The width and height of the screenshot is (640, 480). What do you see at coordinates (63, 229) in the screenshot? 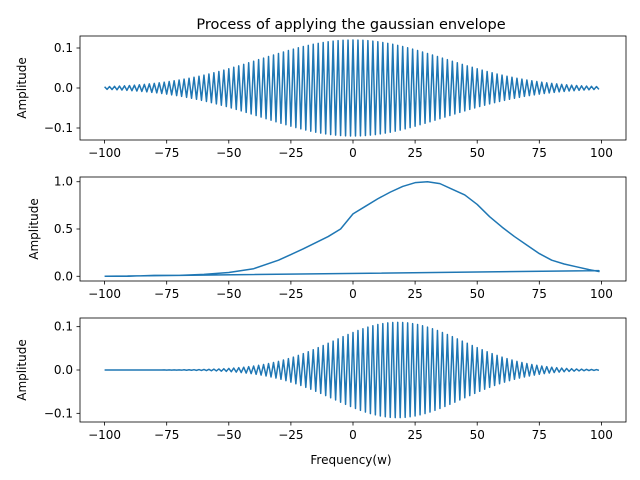
I see `y-tick-label: 0.5` at bounding box center [63, 229].